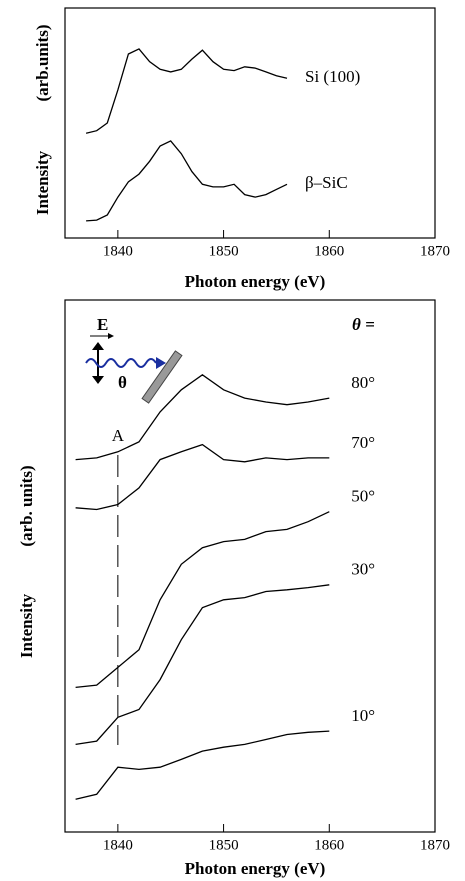 Image resolution: width=465 pixels, height=881 pixels. I want to click on series-label: 30°, so click(363, 569).